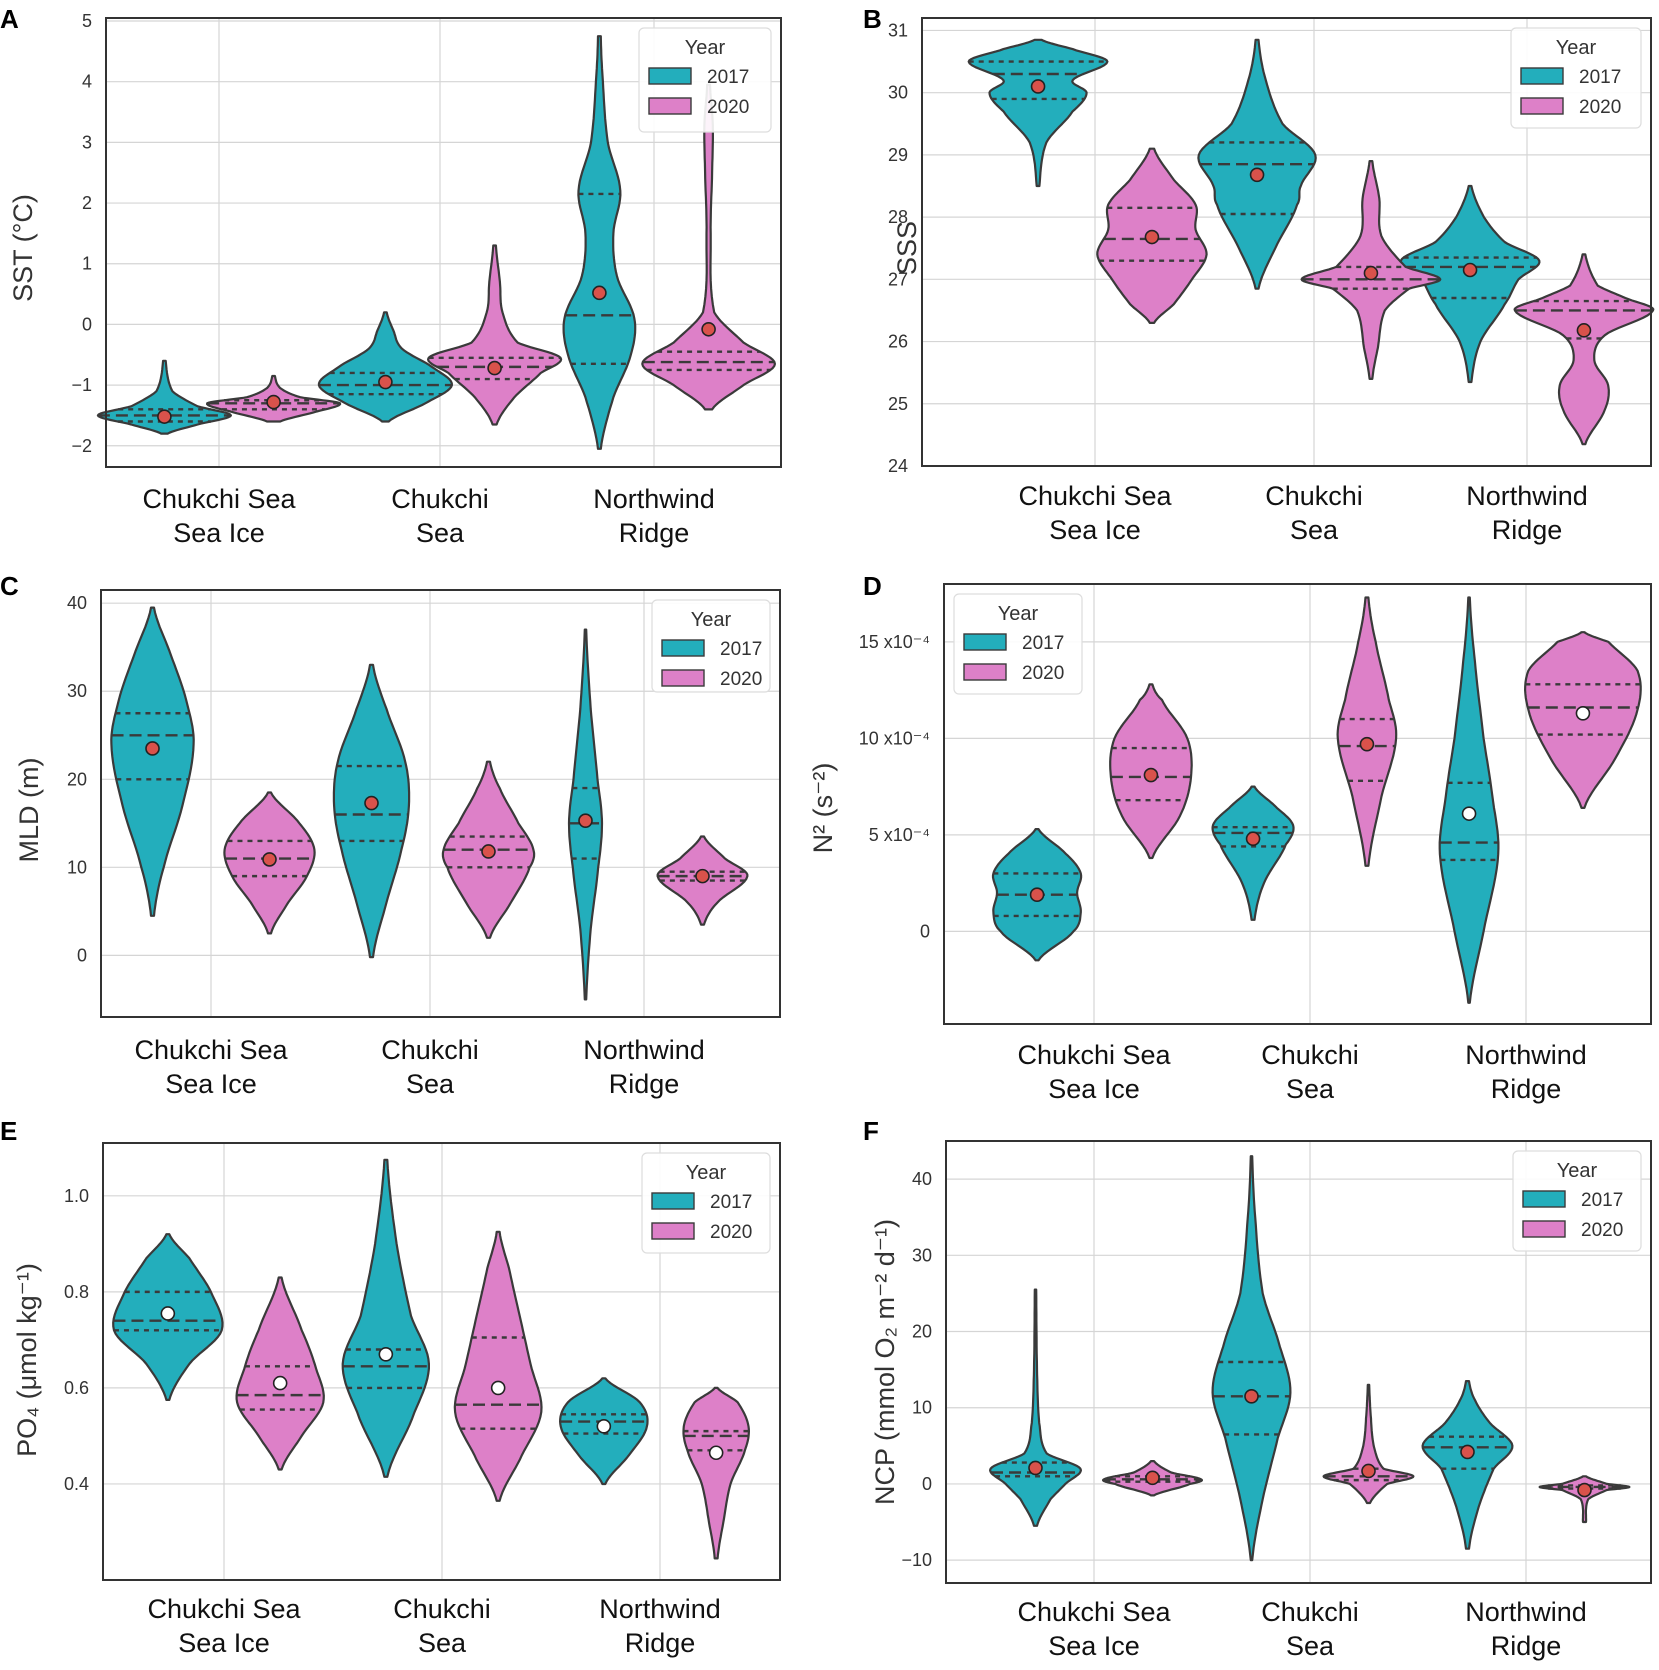  Describe the element at coordinates (23, 248) in the screenshot. I see `y-axis-label: SST (°C)` at that location.